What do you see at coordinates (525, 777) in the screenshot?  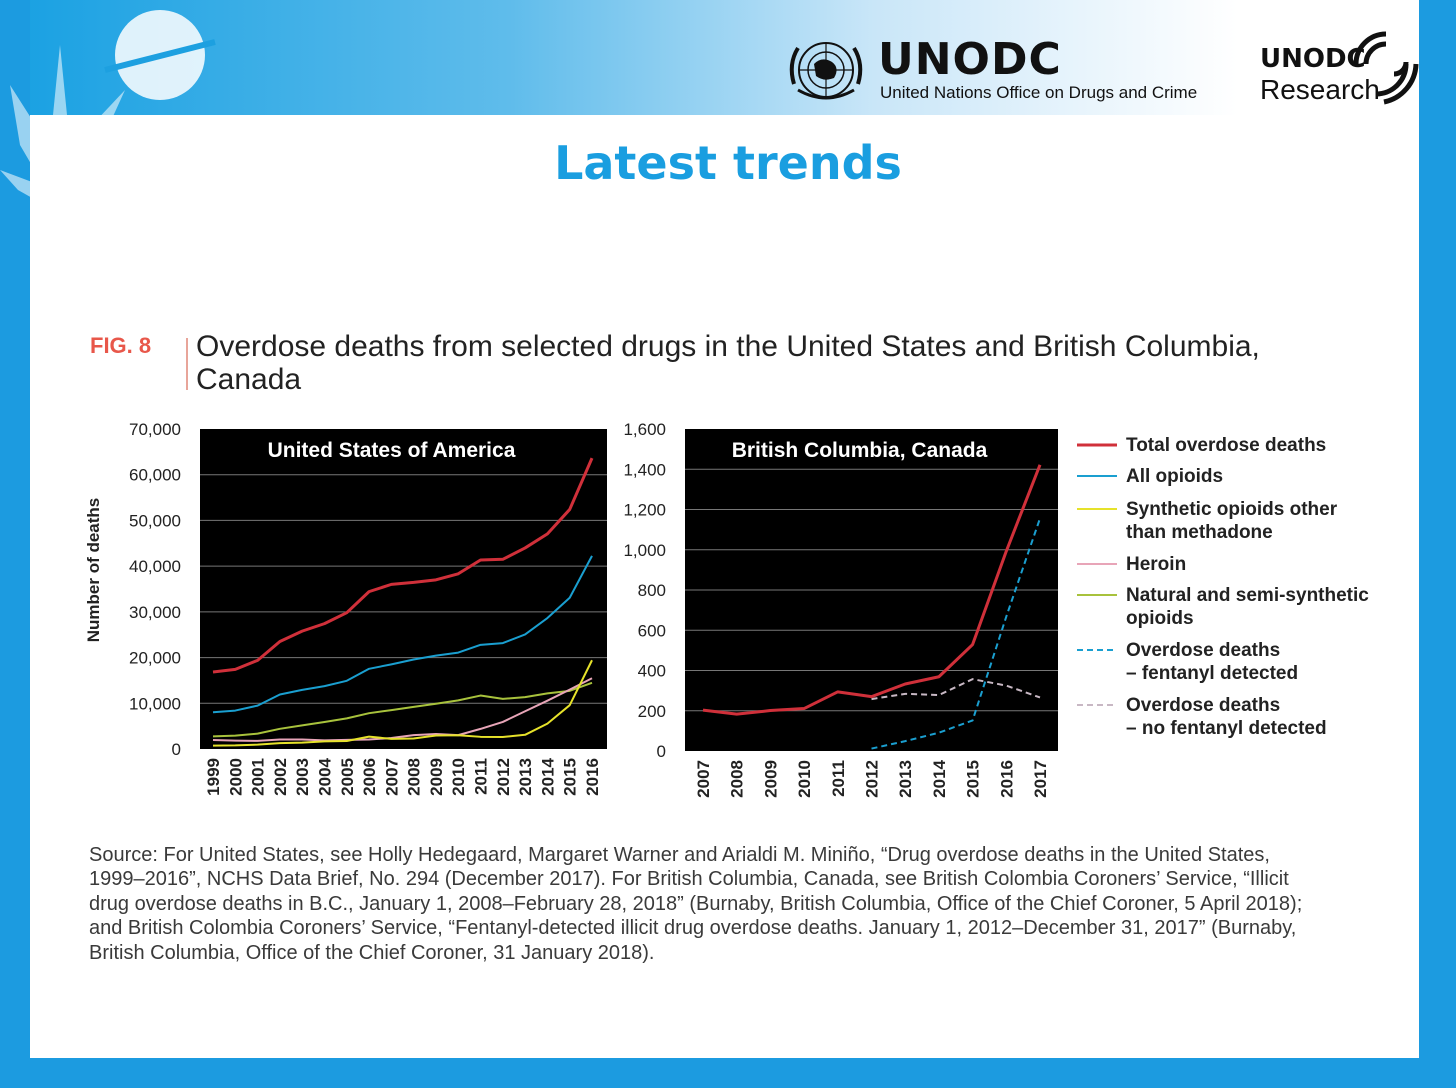 I see `chart-1-x-tick-label: 2013` at bounding box center [525, 777].